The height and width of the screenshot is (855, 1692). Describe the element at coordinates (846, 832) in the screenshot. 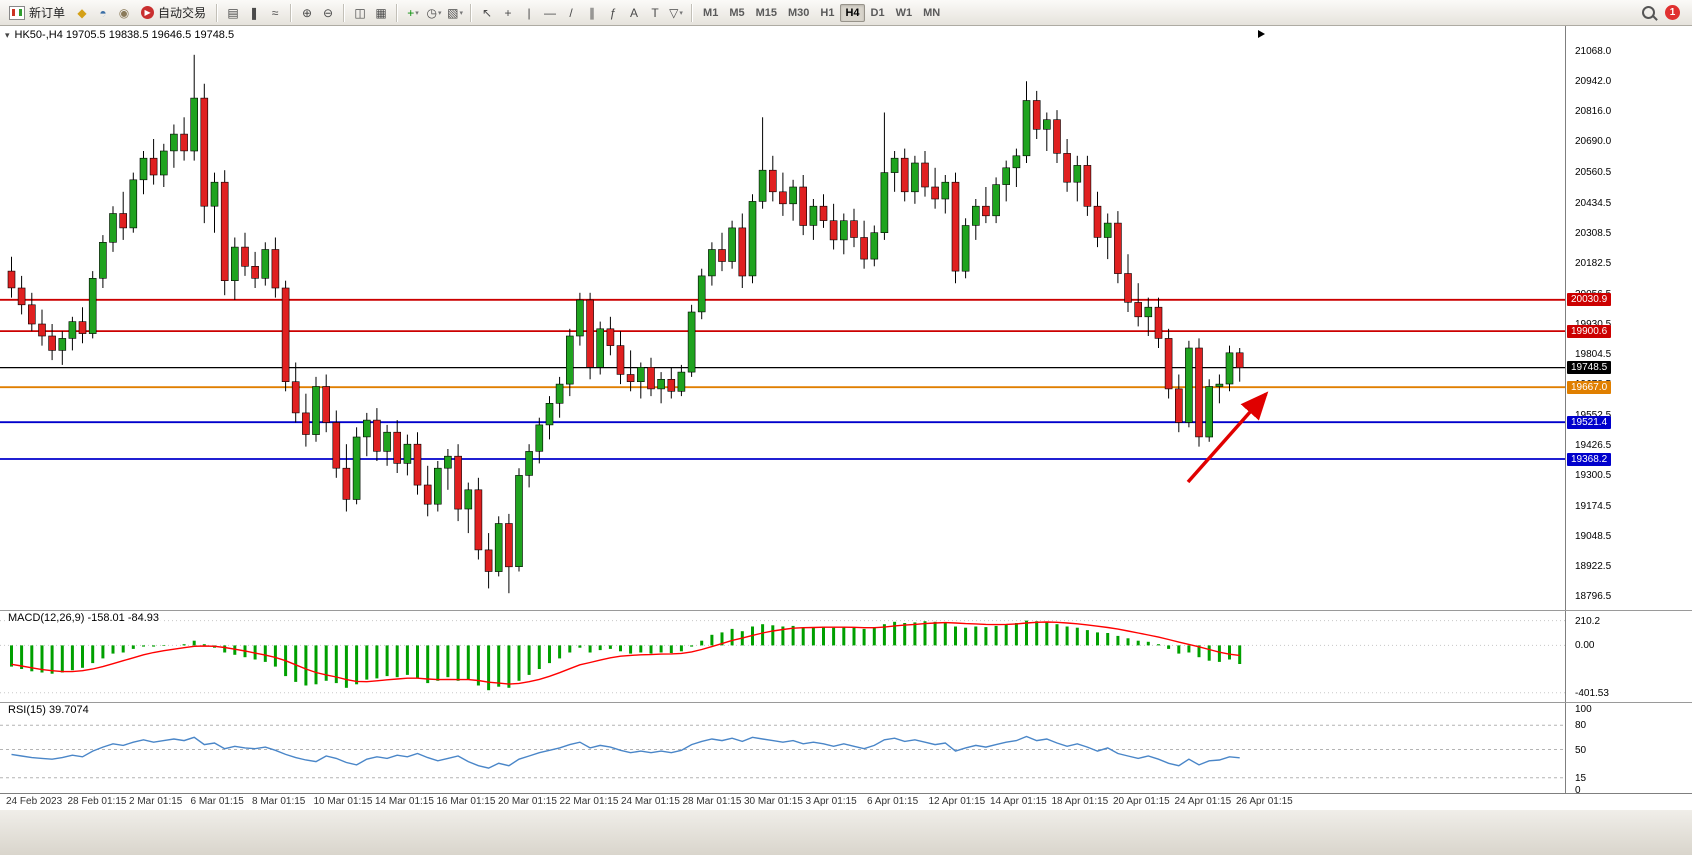

I see `window-bottom-strip` at that location.